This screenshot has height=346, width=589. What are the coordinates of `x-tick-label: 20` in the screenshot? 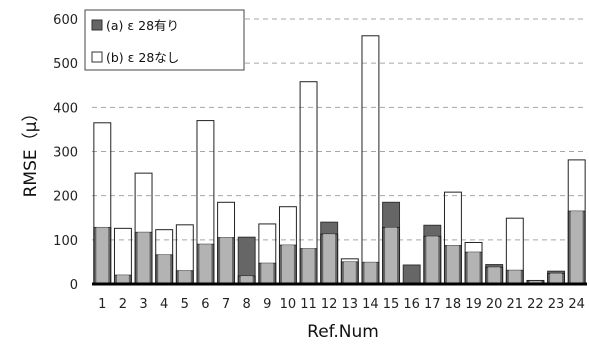 It's located at (494, 304).